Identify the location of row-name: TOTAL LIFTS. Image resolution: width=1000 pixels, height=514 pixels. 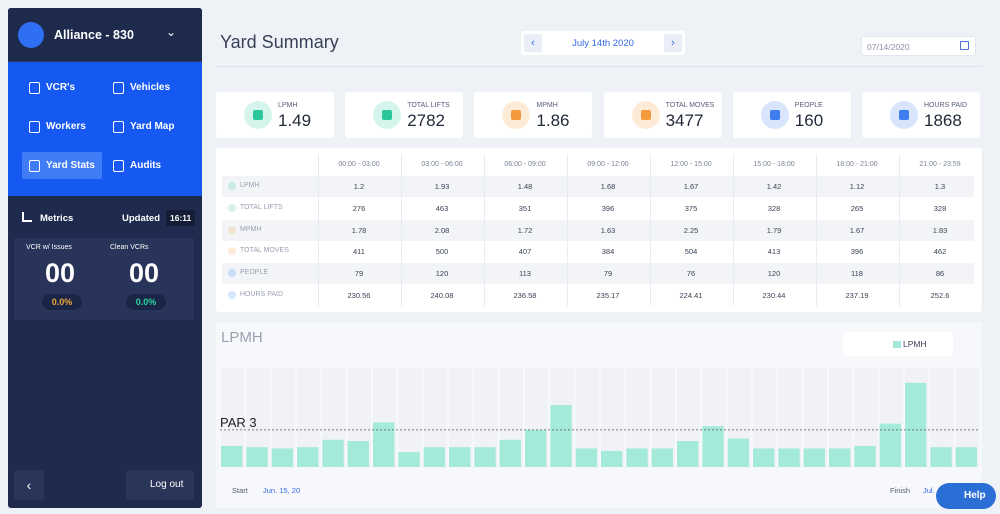
(261, 207).